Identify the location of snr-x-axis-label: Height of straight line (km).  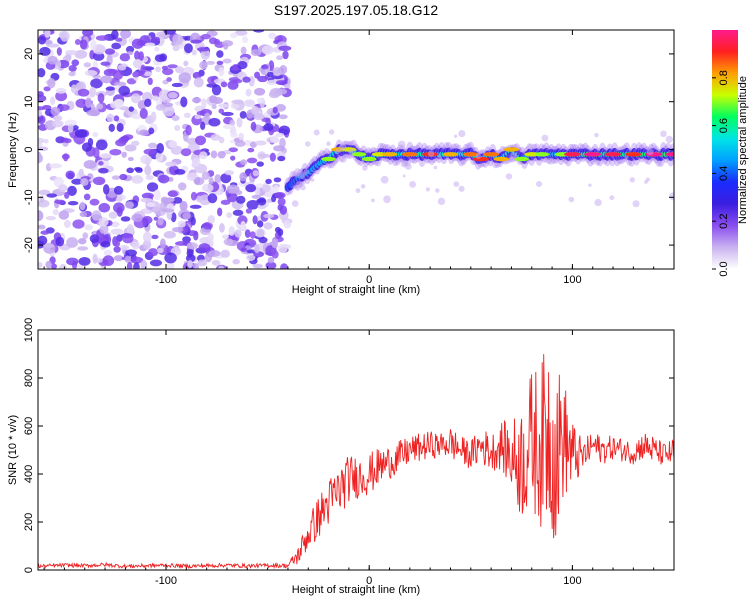
(356, 590).